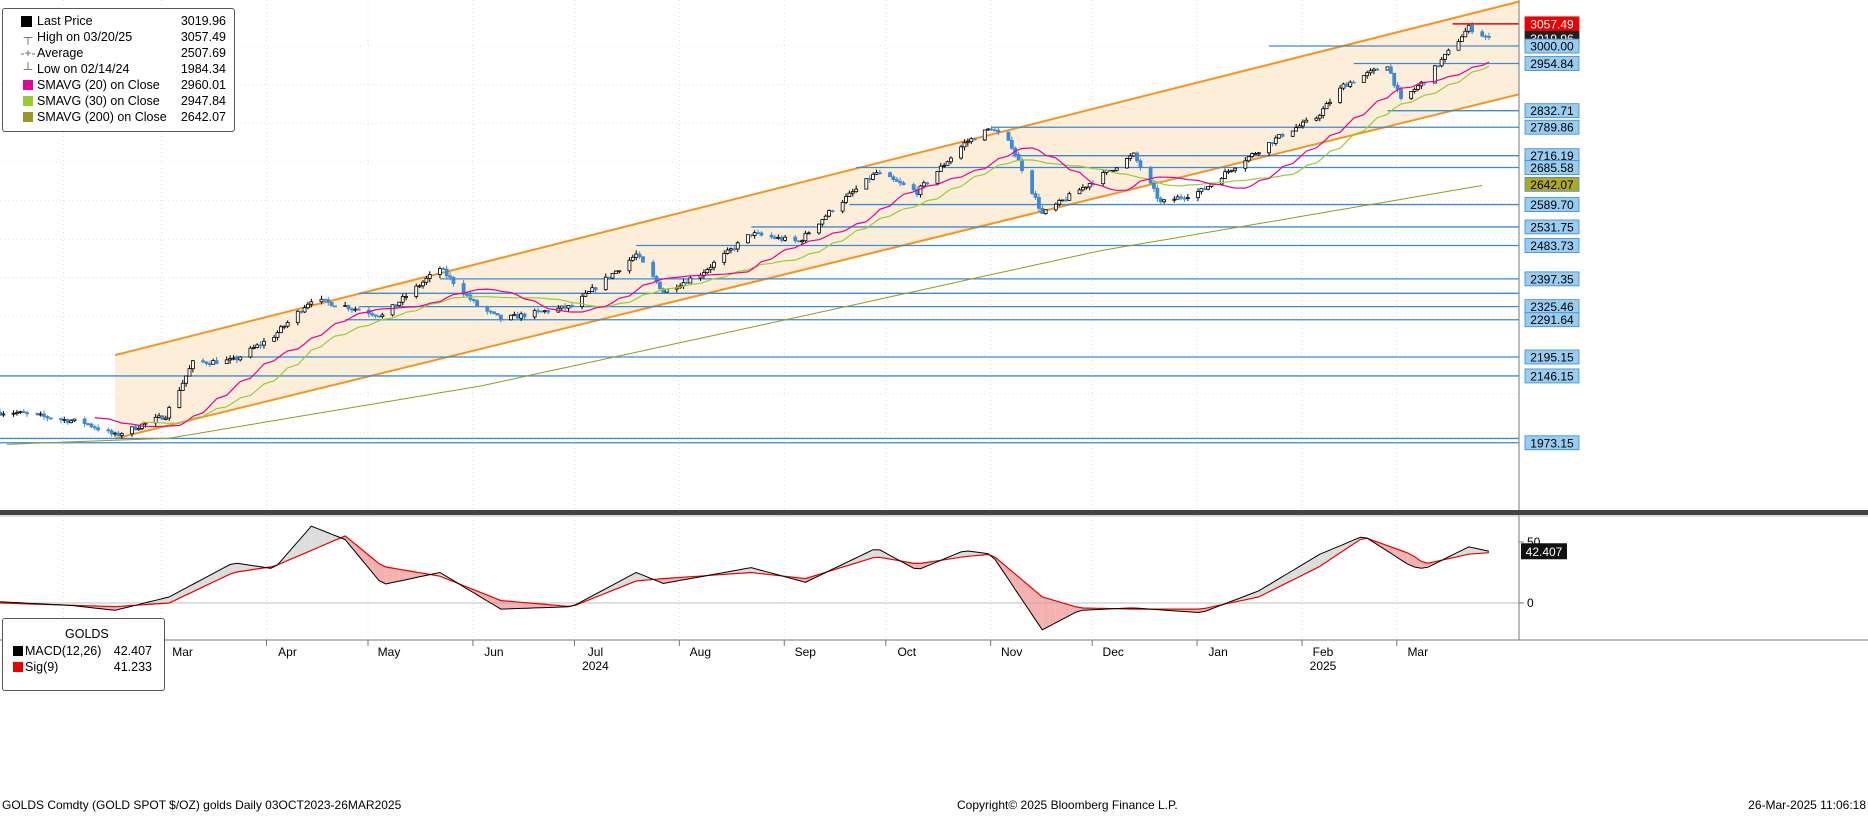 Image resolution: width=1868 pixels, height=819 pixels. Describe the element at coordinates (203, 101) in the screenshot. I see `legend-value: 2947.84` at that location.